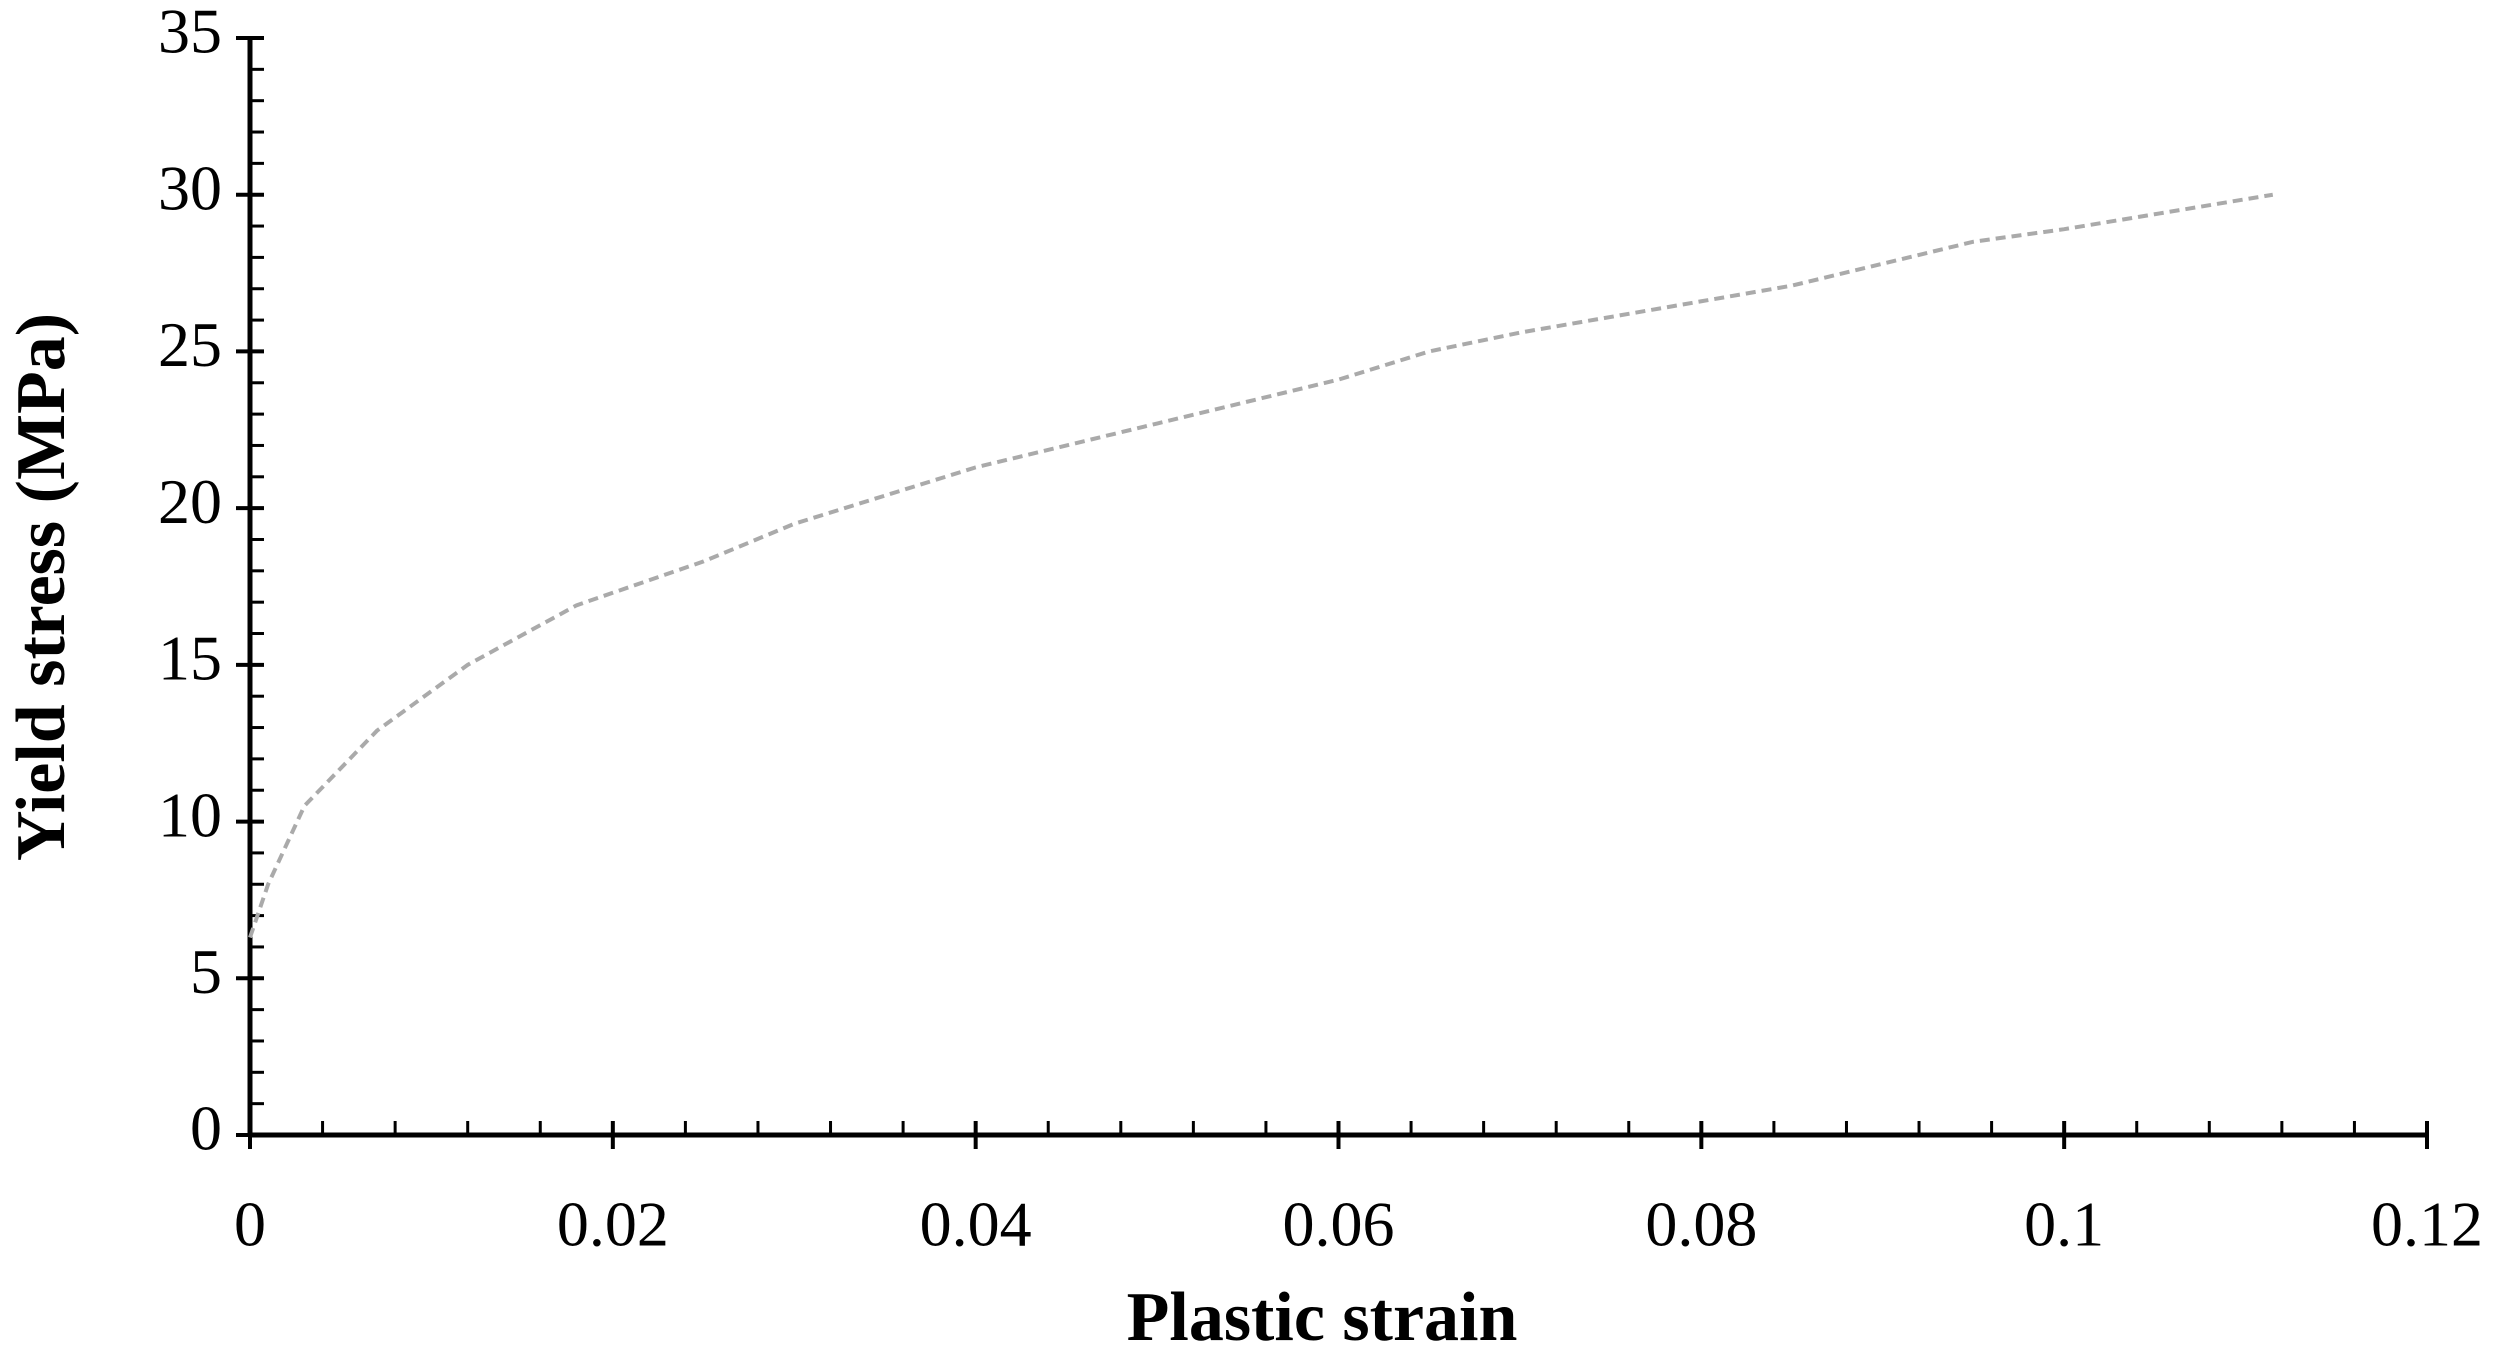 The height and width of the screenshot is (1349, 2500). What do you see at coordinates (206, 1128) in the screenshot?
I see `y-tick-label: 0` at bounding box center [206, 1128].